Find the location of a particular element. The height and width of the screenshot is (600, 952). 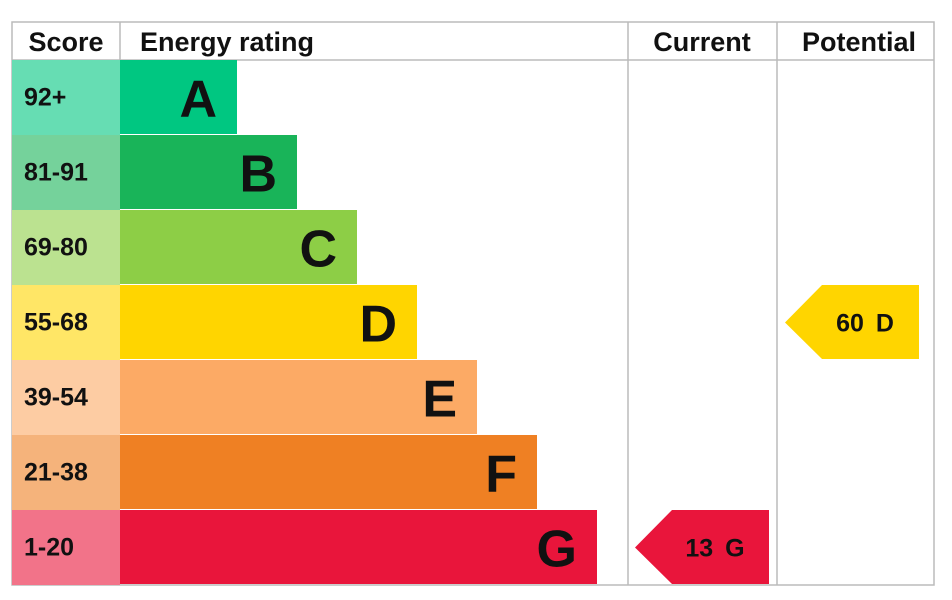

rating-letter: E is located at coordinates (439, 400).